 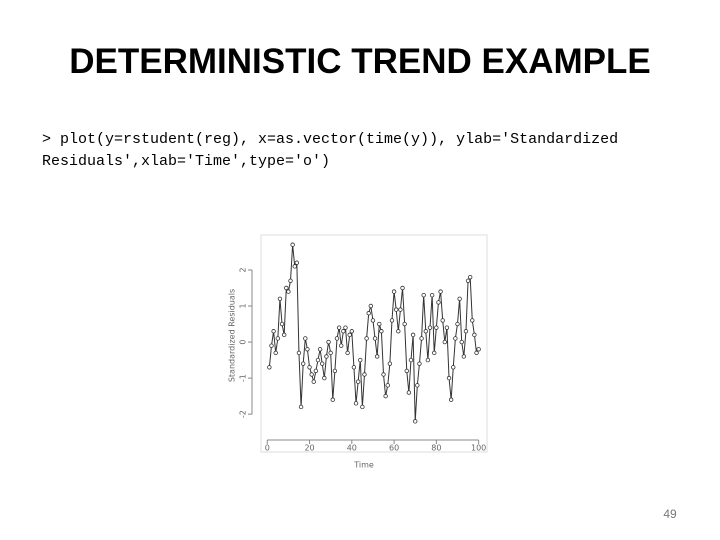 I want to click on y-tick-label: -2, so click(x=243, y=414).